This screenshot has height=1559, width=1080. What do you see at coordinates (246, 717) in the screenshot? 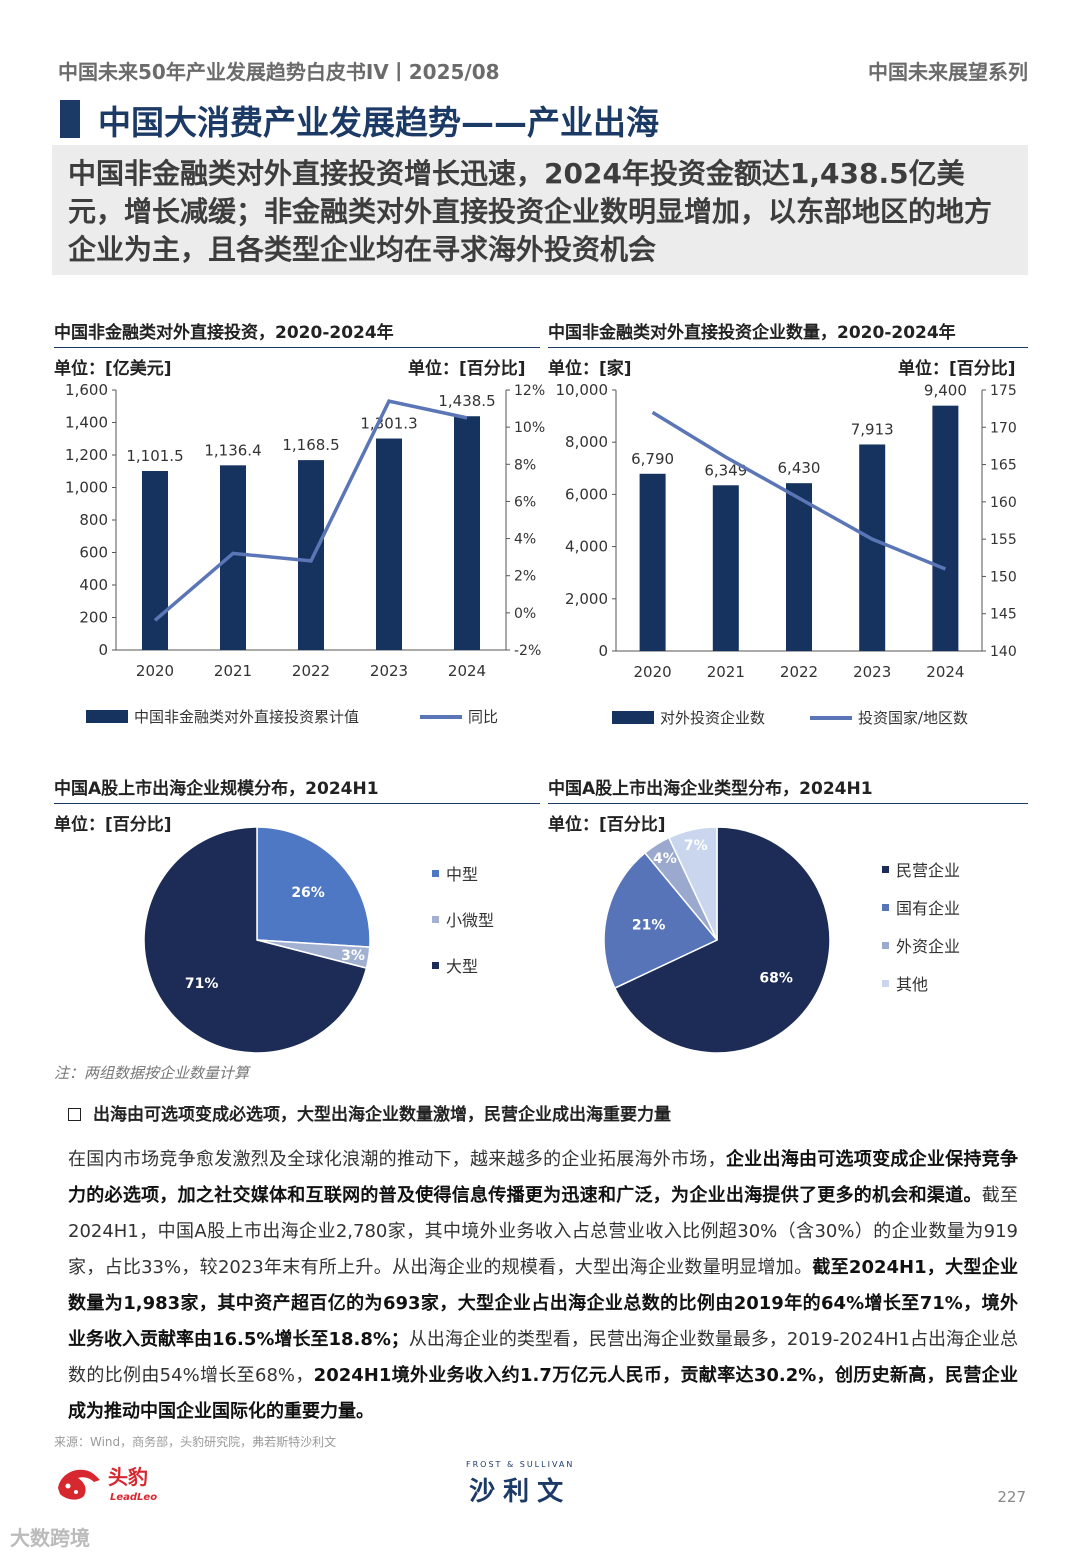
I see `legend-bar-label: 中国非金融类对外直接投资累计值` at bounding box center [246, 717].